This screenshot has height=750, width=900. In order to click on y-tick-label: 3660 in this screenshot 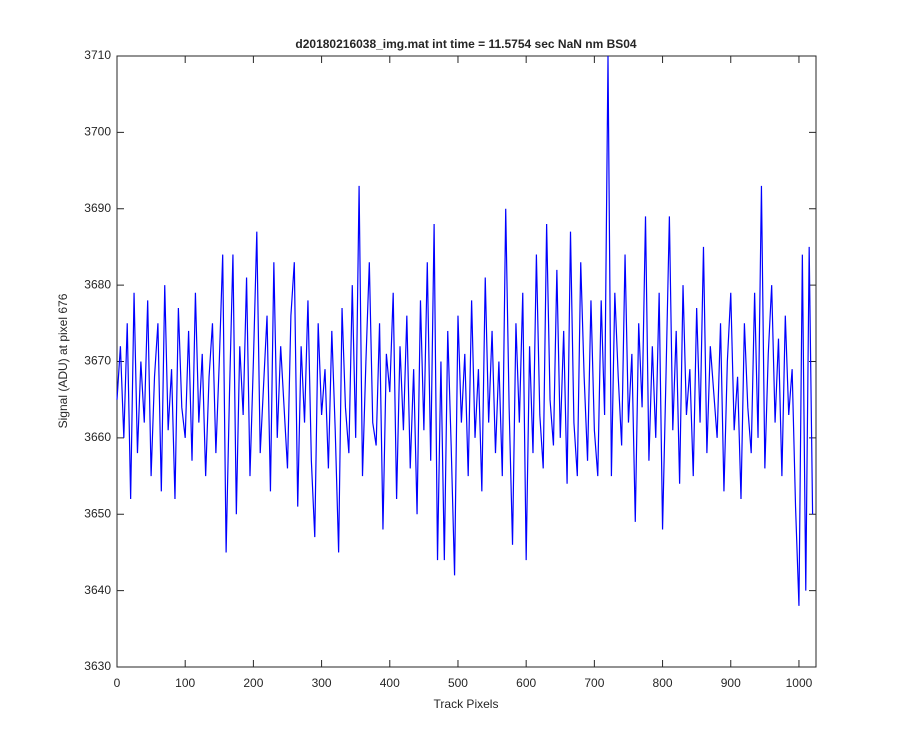, I will do `click(97, 437)`.